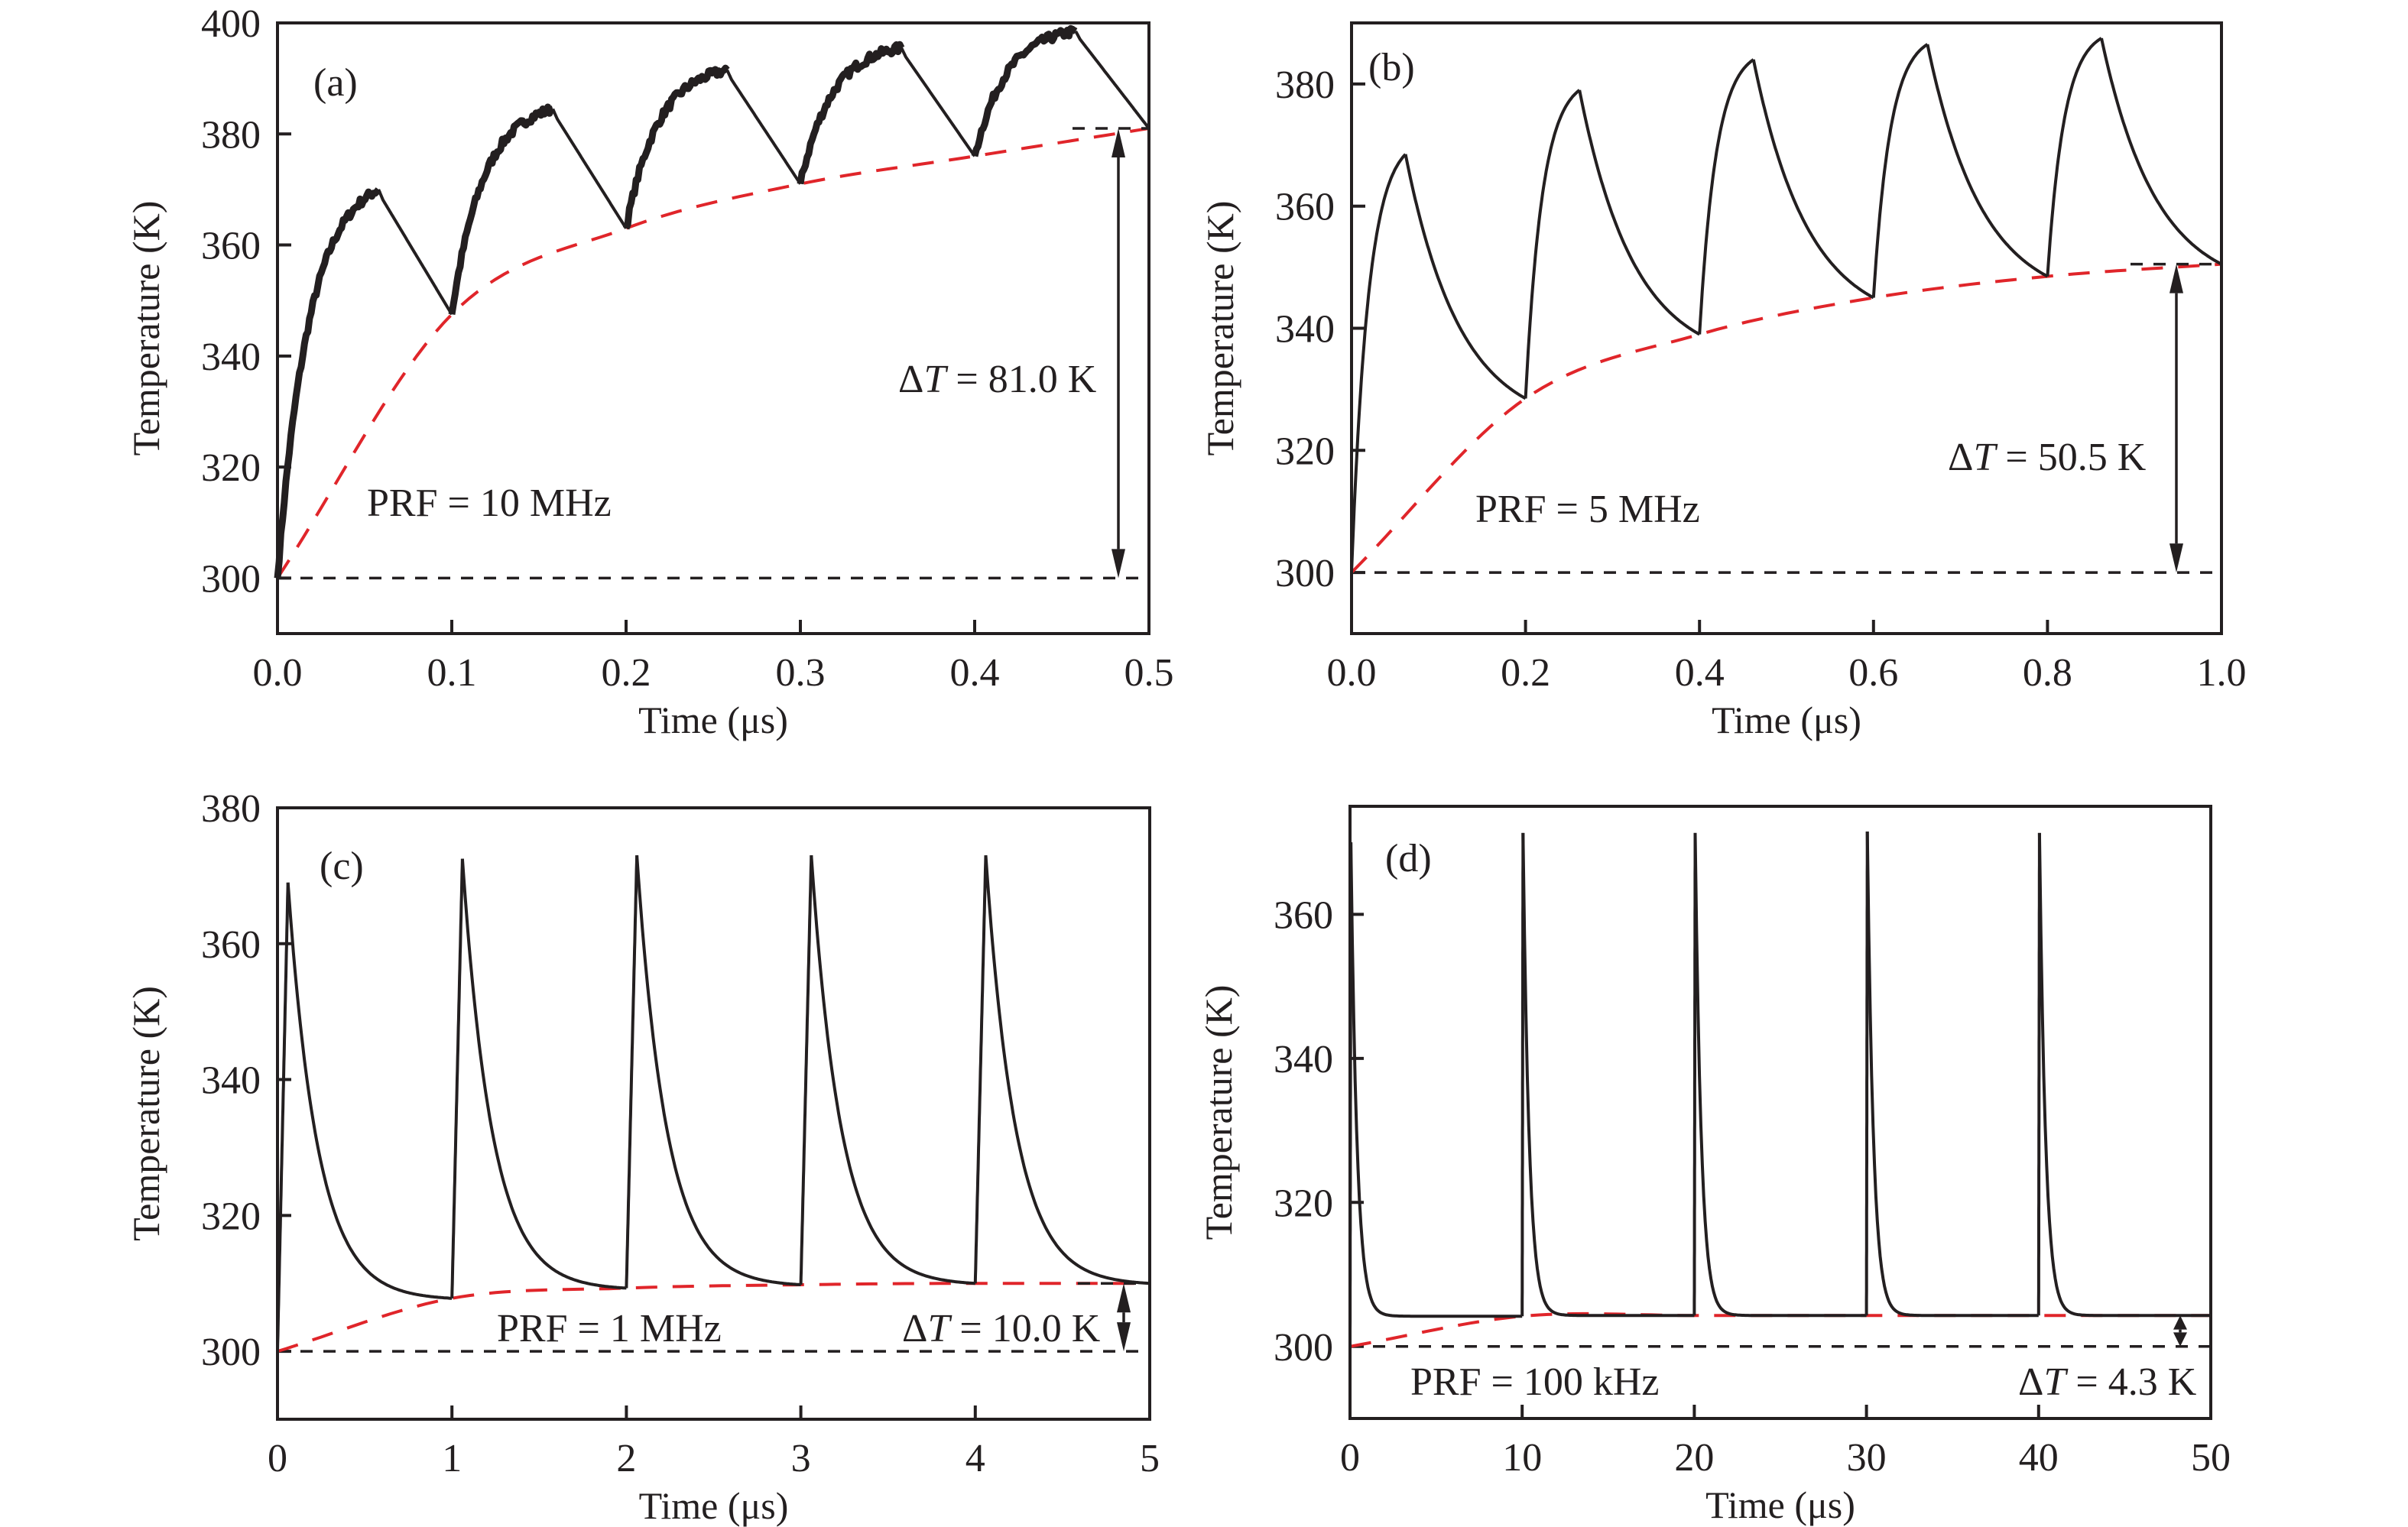  Describe the element at coordinates (1873, 673) in the screenshot. I see `x-tick-label: 0.6` at that location.